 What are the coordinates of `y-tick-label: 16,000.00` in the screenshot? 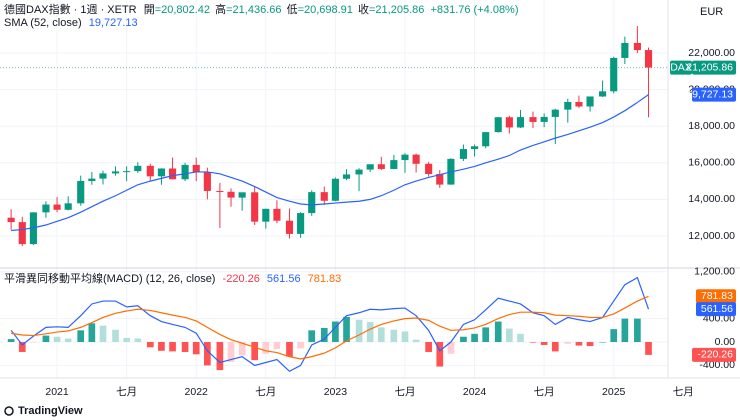 It's located at (711, 163).